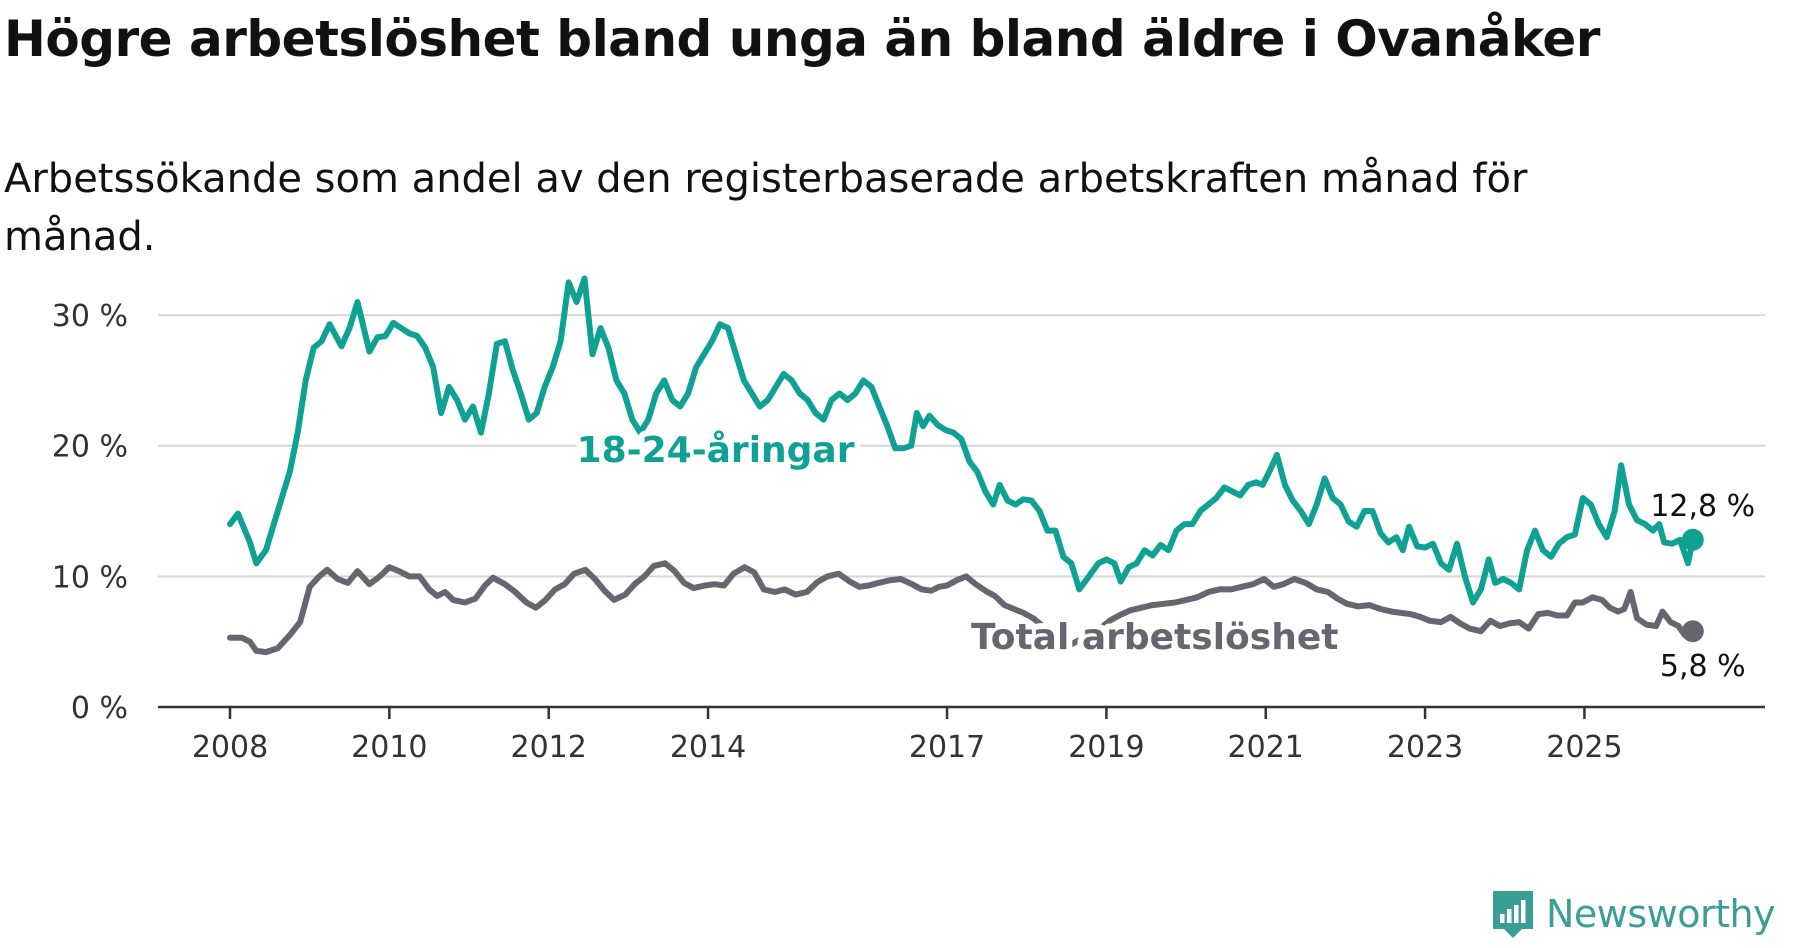 This screenshot has width=1800, height=948. I want to click on end-point-total, so click(1692, 631).